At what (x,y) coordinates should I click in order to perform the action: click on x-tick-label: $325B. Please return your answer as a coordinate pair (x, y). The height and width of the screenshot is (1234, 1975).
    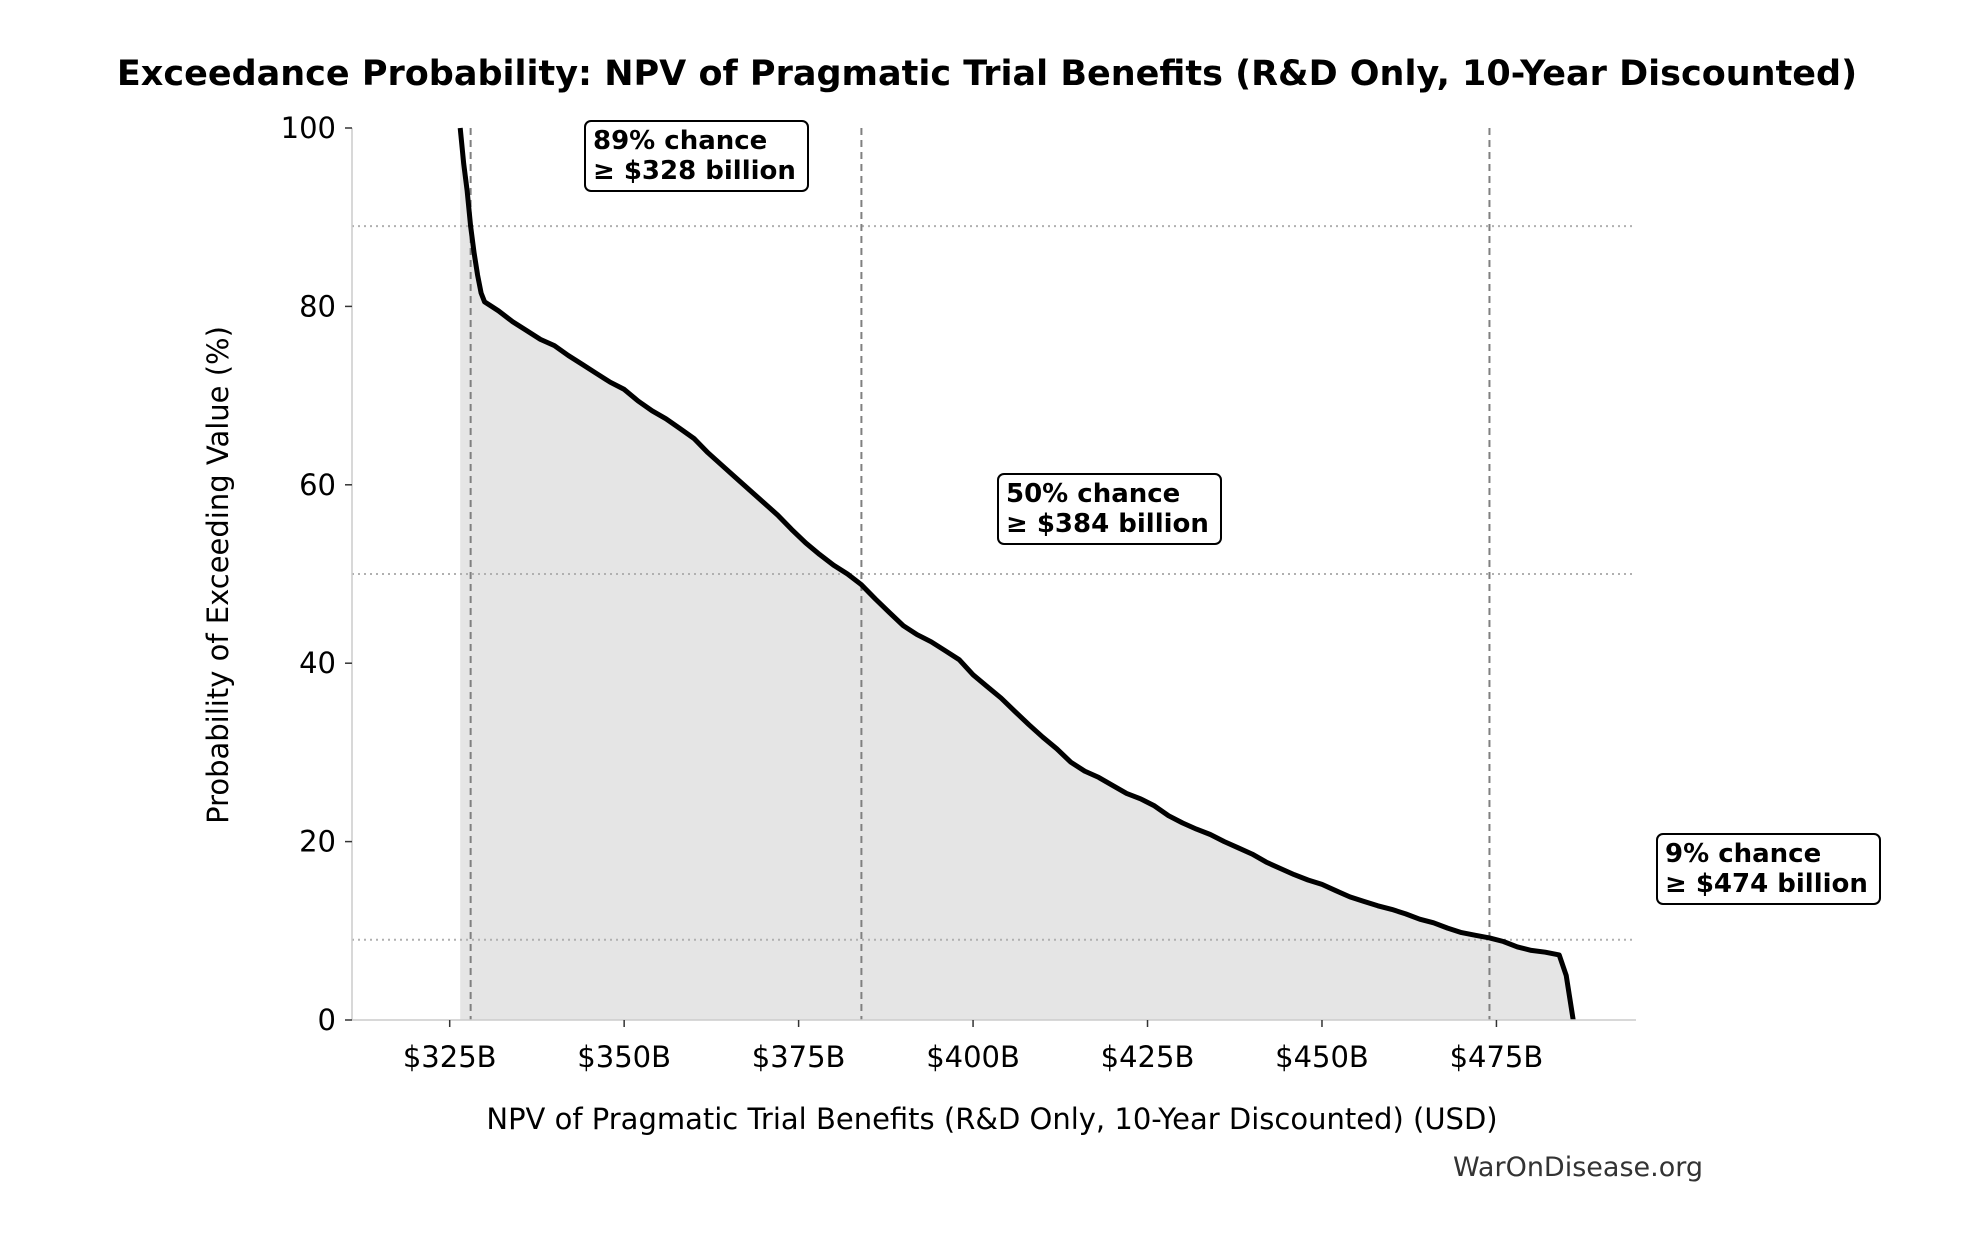
    Looking at the image, I should click on (450, 1057).